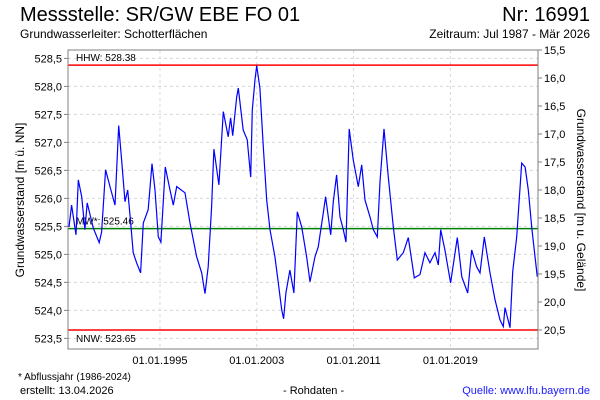 This screenshot has width=600, height=400. Describe the element at coordinates (48, 171) in the screenshot. I see `y-tick-label: 526,5` at that location.